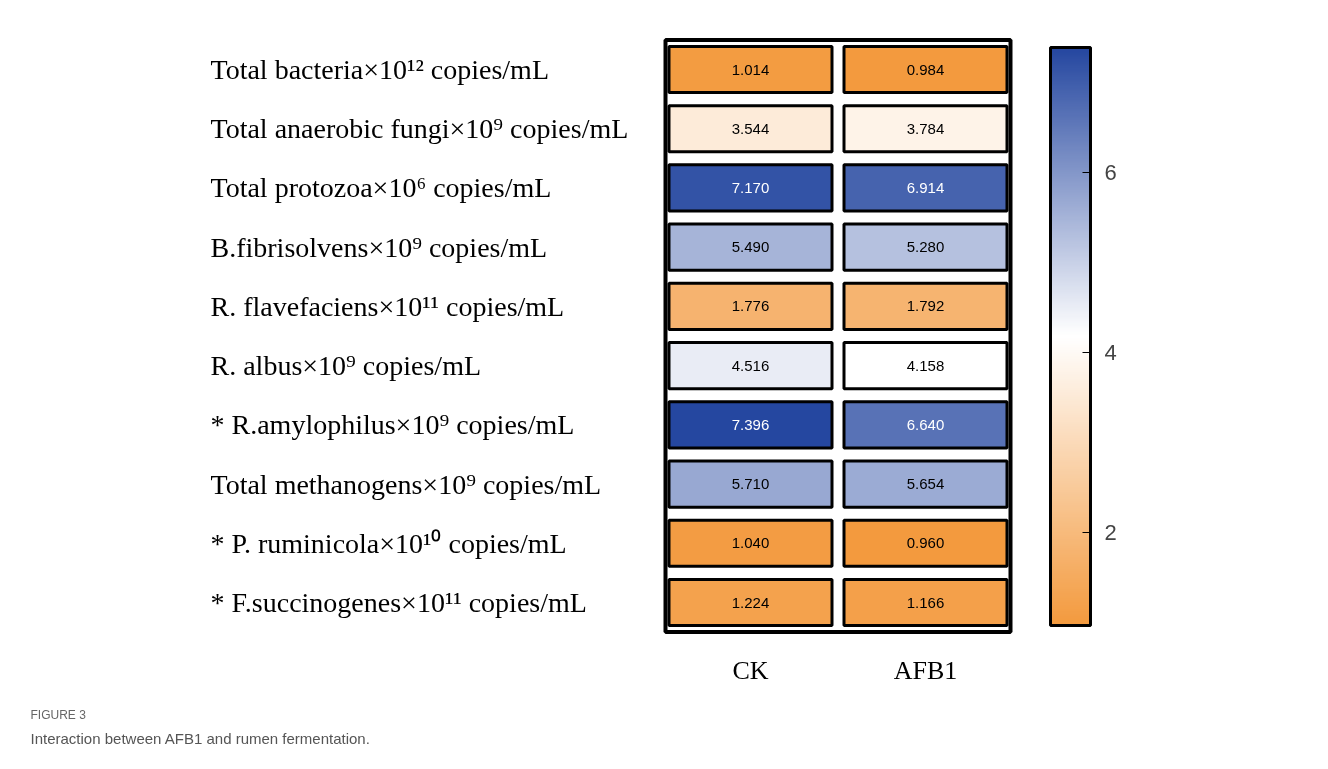  What do you see at coordinates (388, 543) in the screenshot?
I see `y-tick-label: * P. ruminicola×10¹⁰ copies/mL` at bounding box center [388, 543].